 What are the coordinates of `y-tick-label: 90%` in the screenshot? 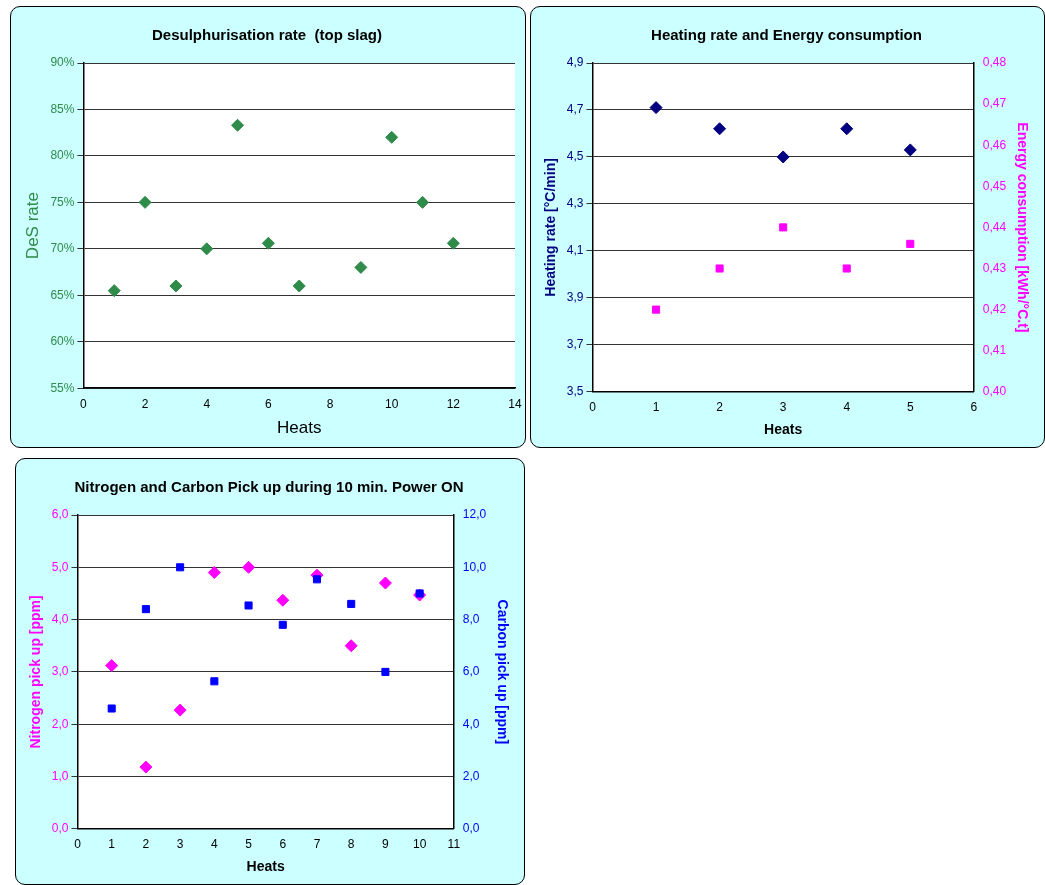 It's located at (62, 62).